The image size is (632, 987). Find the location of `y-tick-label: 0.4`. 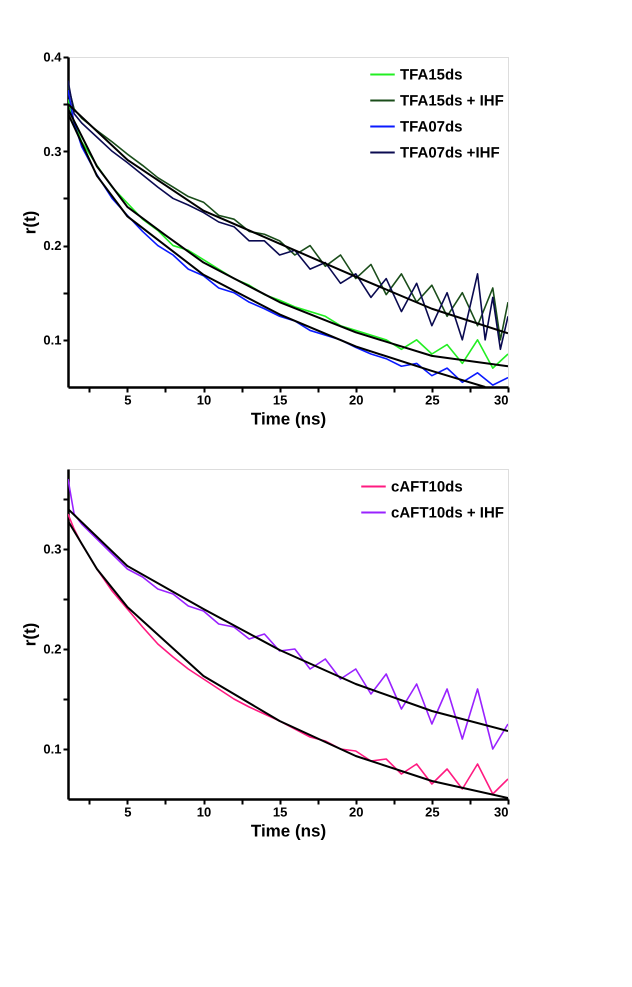

y-tick-label: 0.4 is located at coordinates (52, 57).